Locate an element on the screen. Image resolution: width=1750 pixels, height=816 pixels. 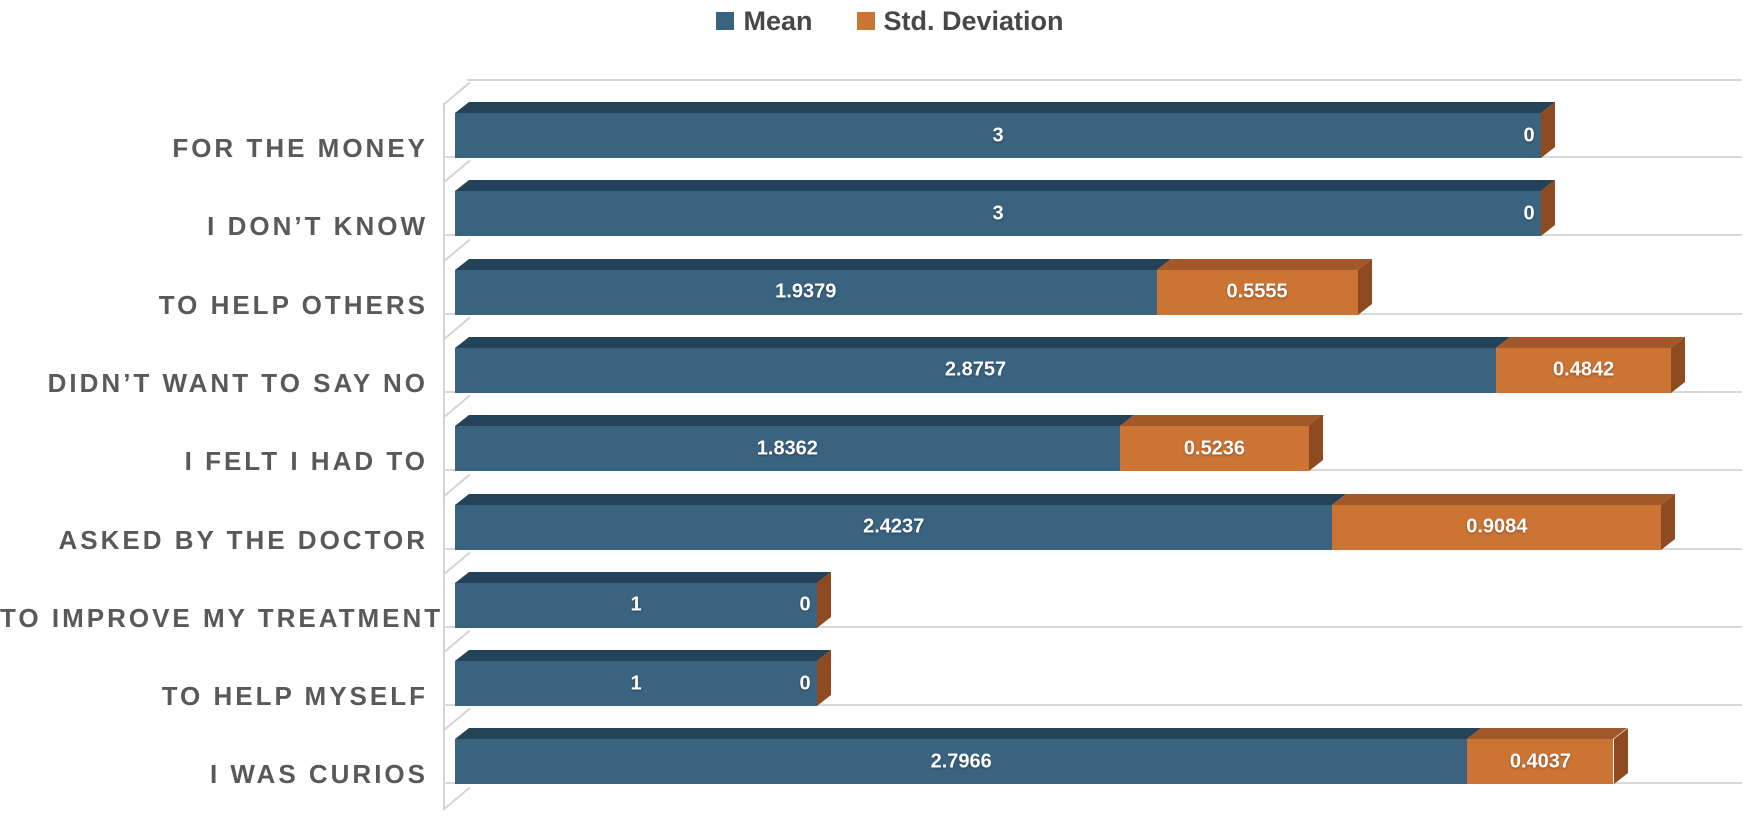
value-label-sd: 0.4842 is located at coordinates (1584, 369).